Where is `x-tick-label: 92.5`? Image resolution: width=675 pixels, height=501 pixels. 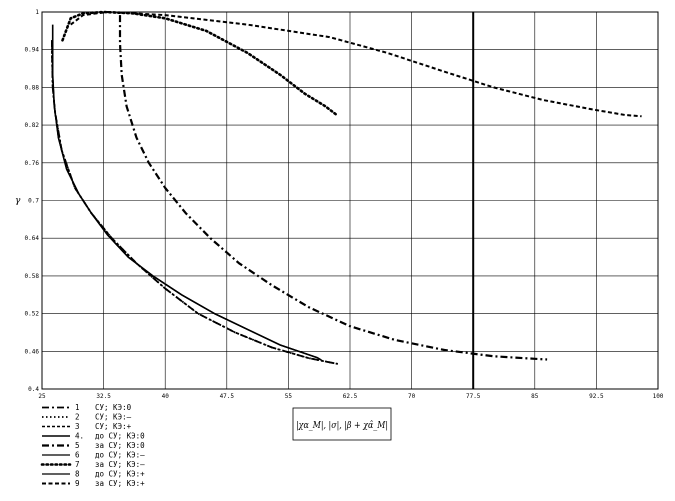 x-tick-label: 92.5 is located at coordinates (596, 396).